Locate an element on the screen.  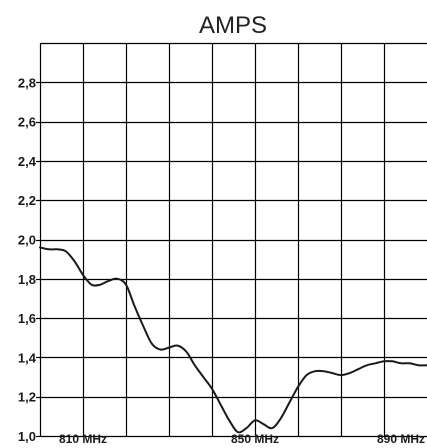
y-tick-label: 1,8 is located at coordinates (27, 279).